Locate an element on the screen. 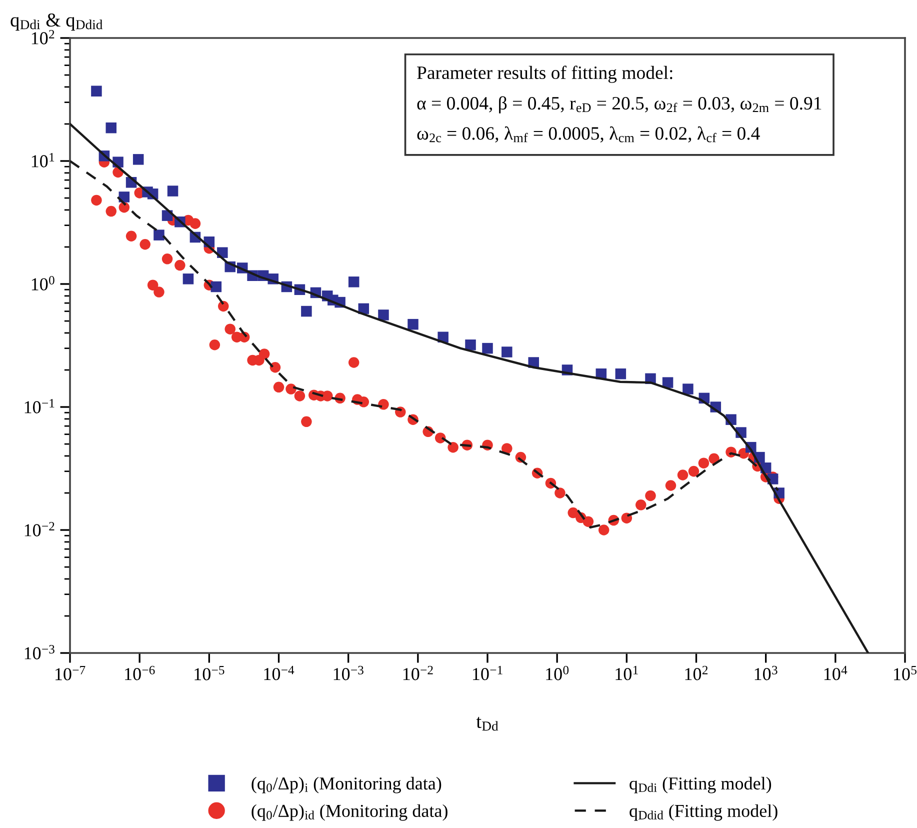 The height and width of the screenshot is (828, 917). y-tick-label: 10$^{0}$ is located at coordinates (43, 283).